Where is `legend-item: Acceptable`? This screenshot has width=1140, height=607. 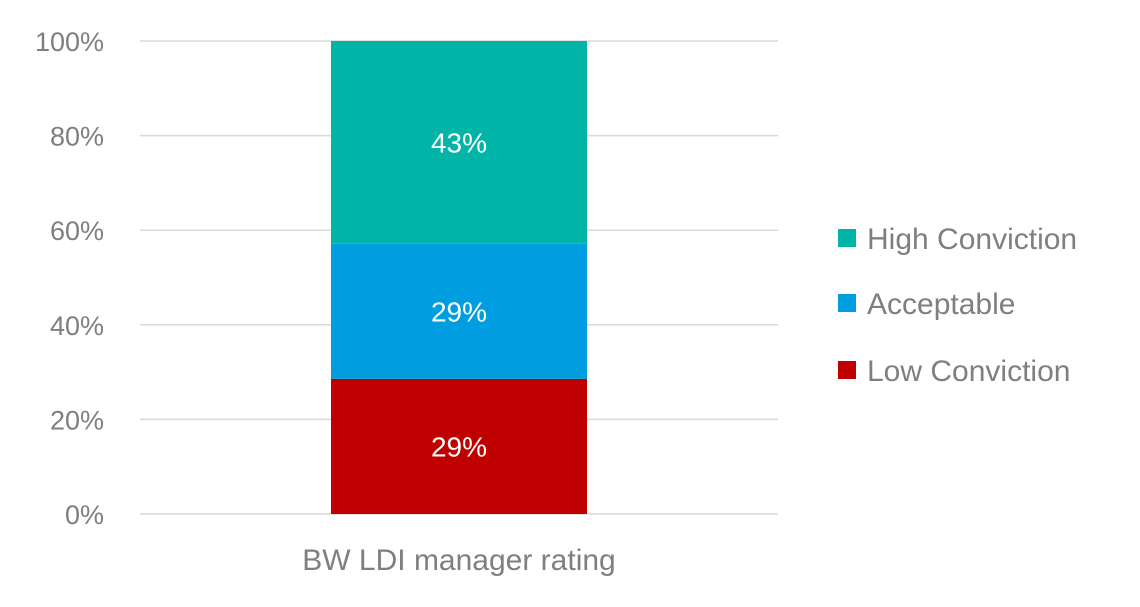 legend-item: Acceptable is located at coordinates (926, 304).